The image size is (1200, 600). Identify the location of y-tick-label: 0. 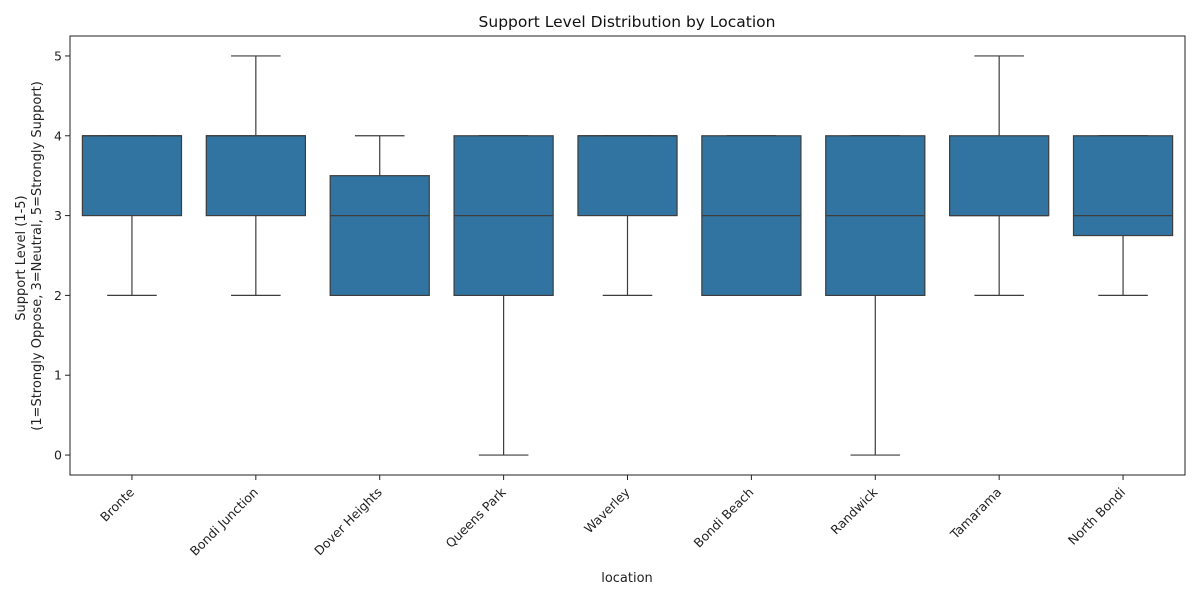
(58, 455).